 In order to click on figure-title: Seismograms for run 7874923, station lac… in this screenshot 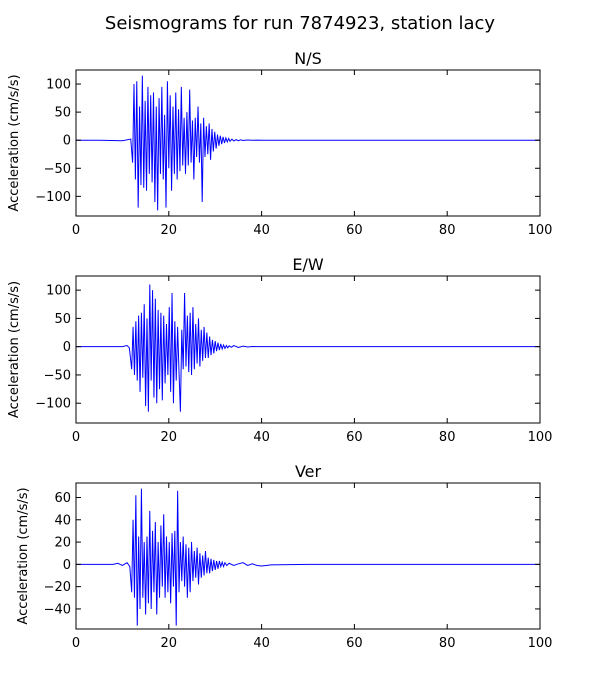, I will do `click(300, 23)`.